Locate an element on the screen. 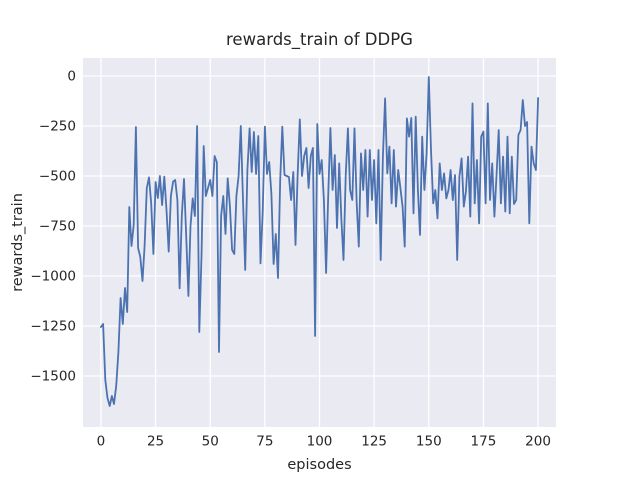 This screenshot has height=480, width=640. y-axis-tick-labels: 0 −250 −500 −750 −1000 −1250 −1500 is located at coordinates (53, 227).